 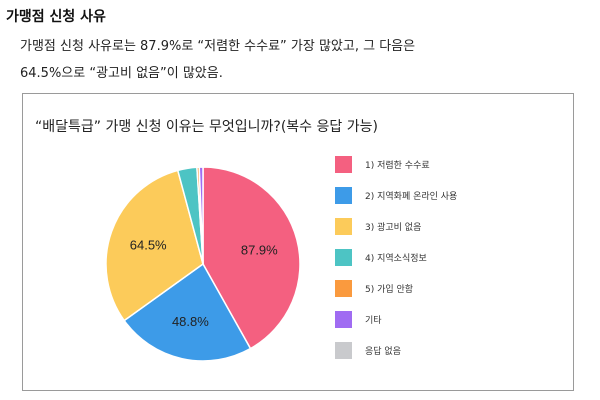 I want to click on legend-item: 응답 없음, so click(x=368, y=350).